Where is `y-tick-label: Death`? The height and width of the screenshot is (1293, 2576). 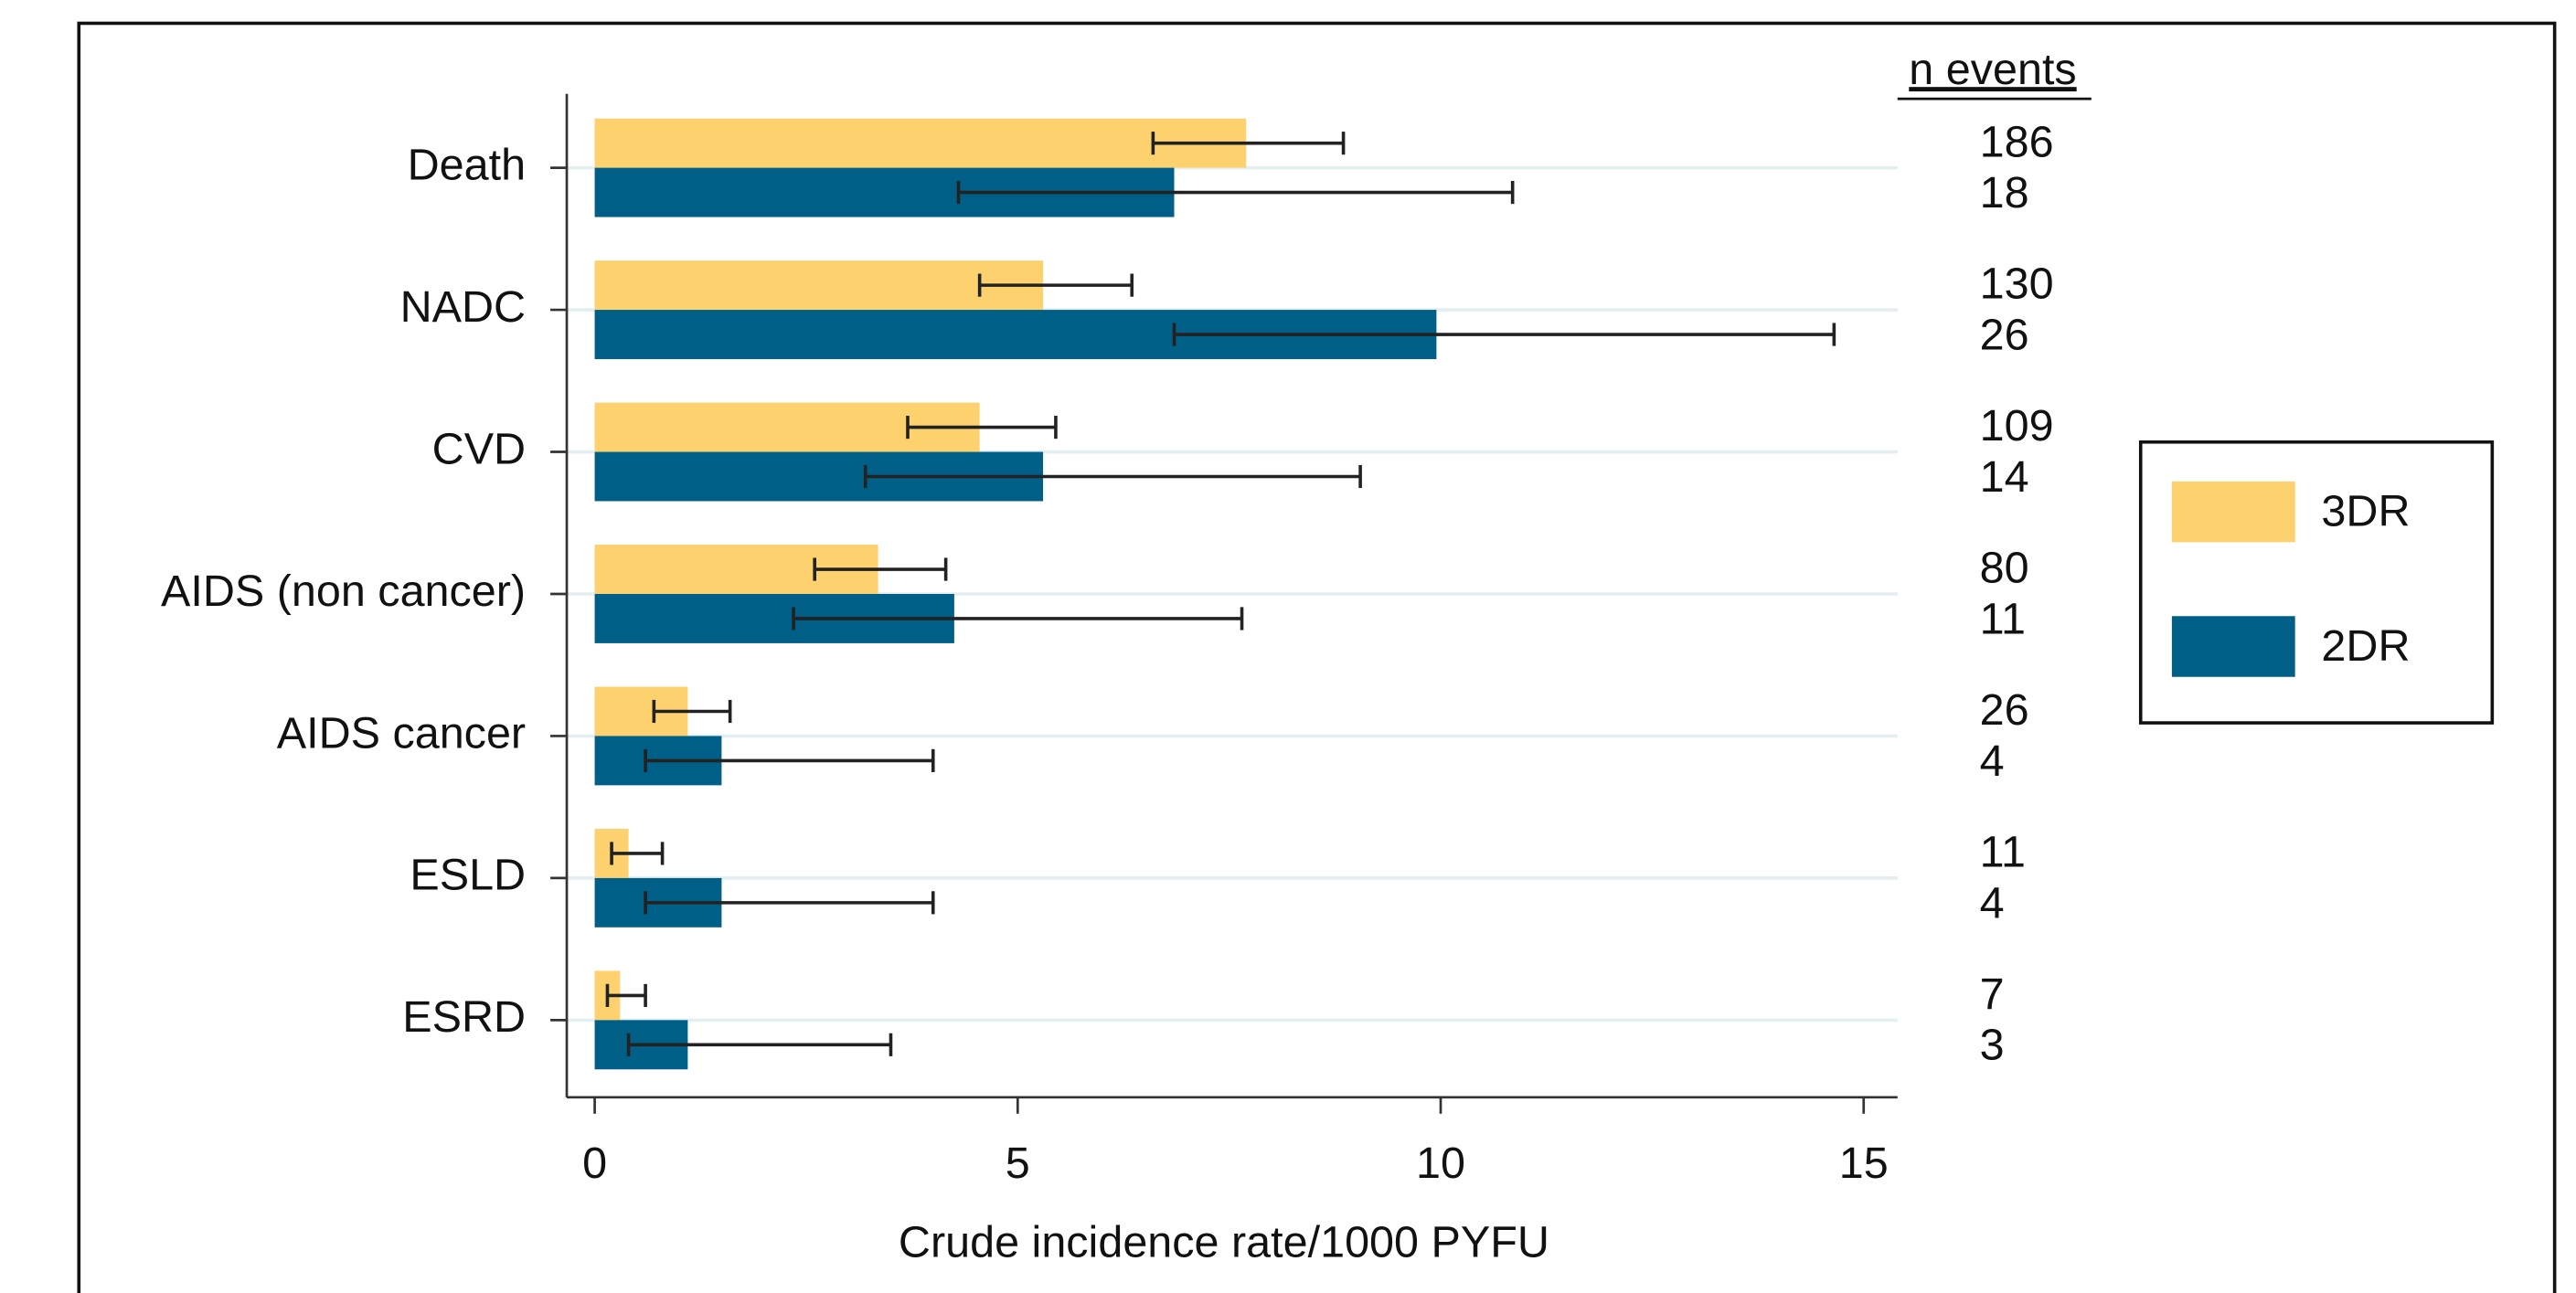
y-tick-label: Death is located at coordinates (467, 164).